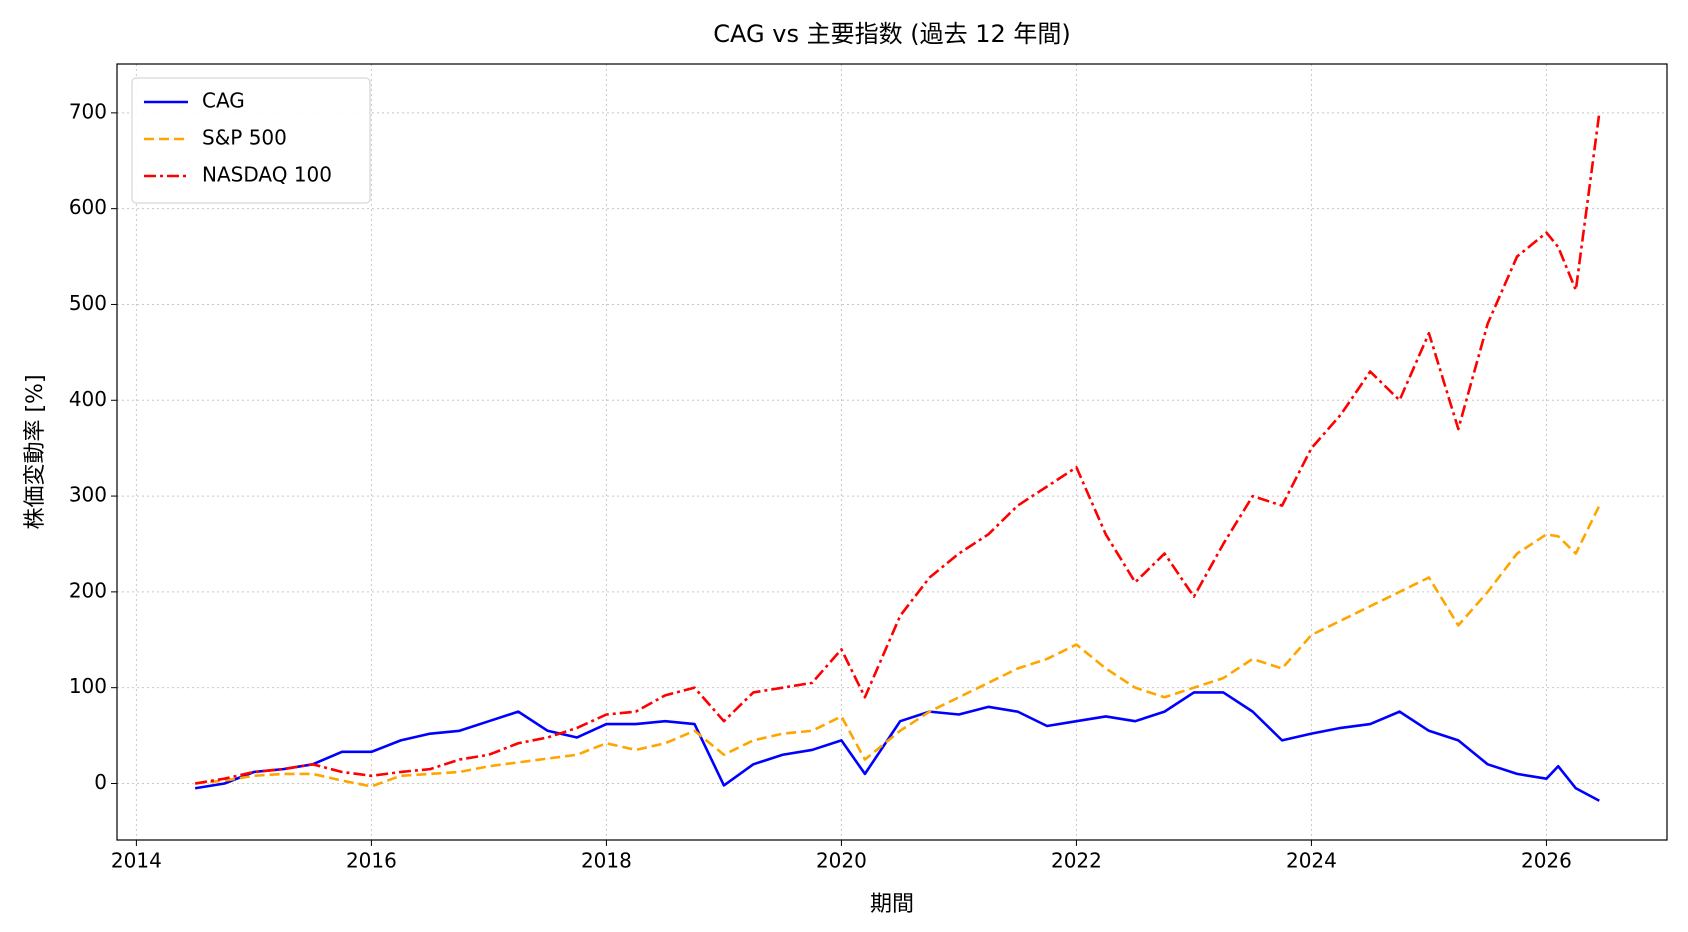  I want to click on x-tick-label: 2018, so click(606, 861).